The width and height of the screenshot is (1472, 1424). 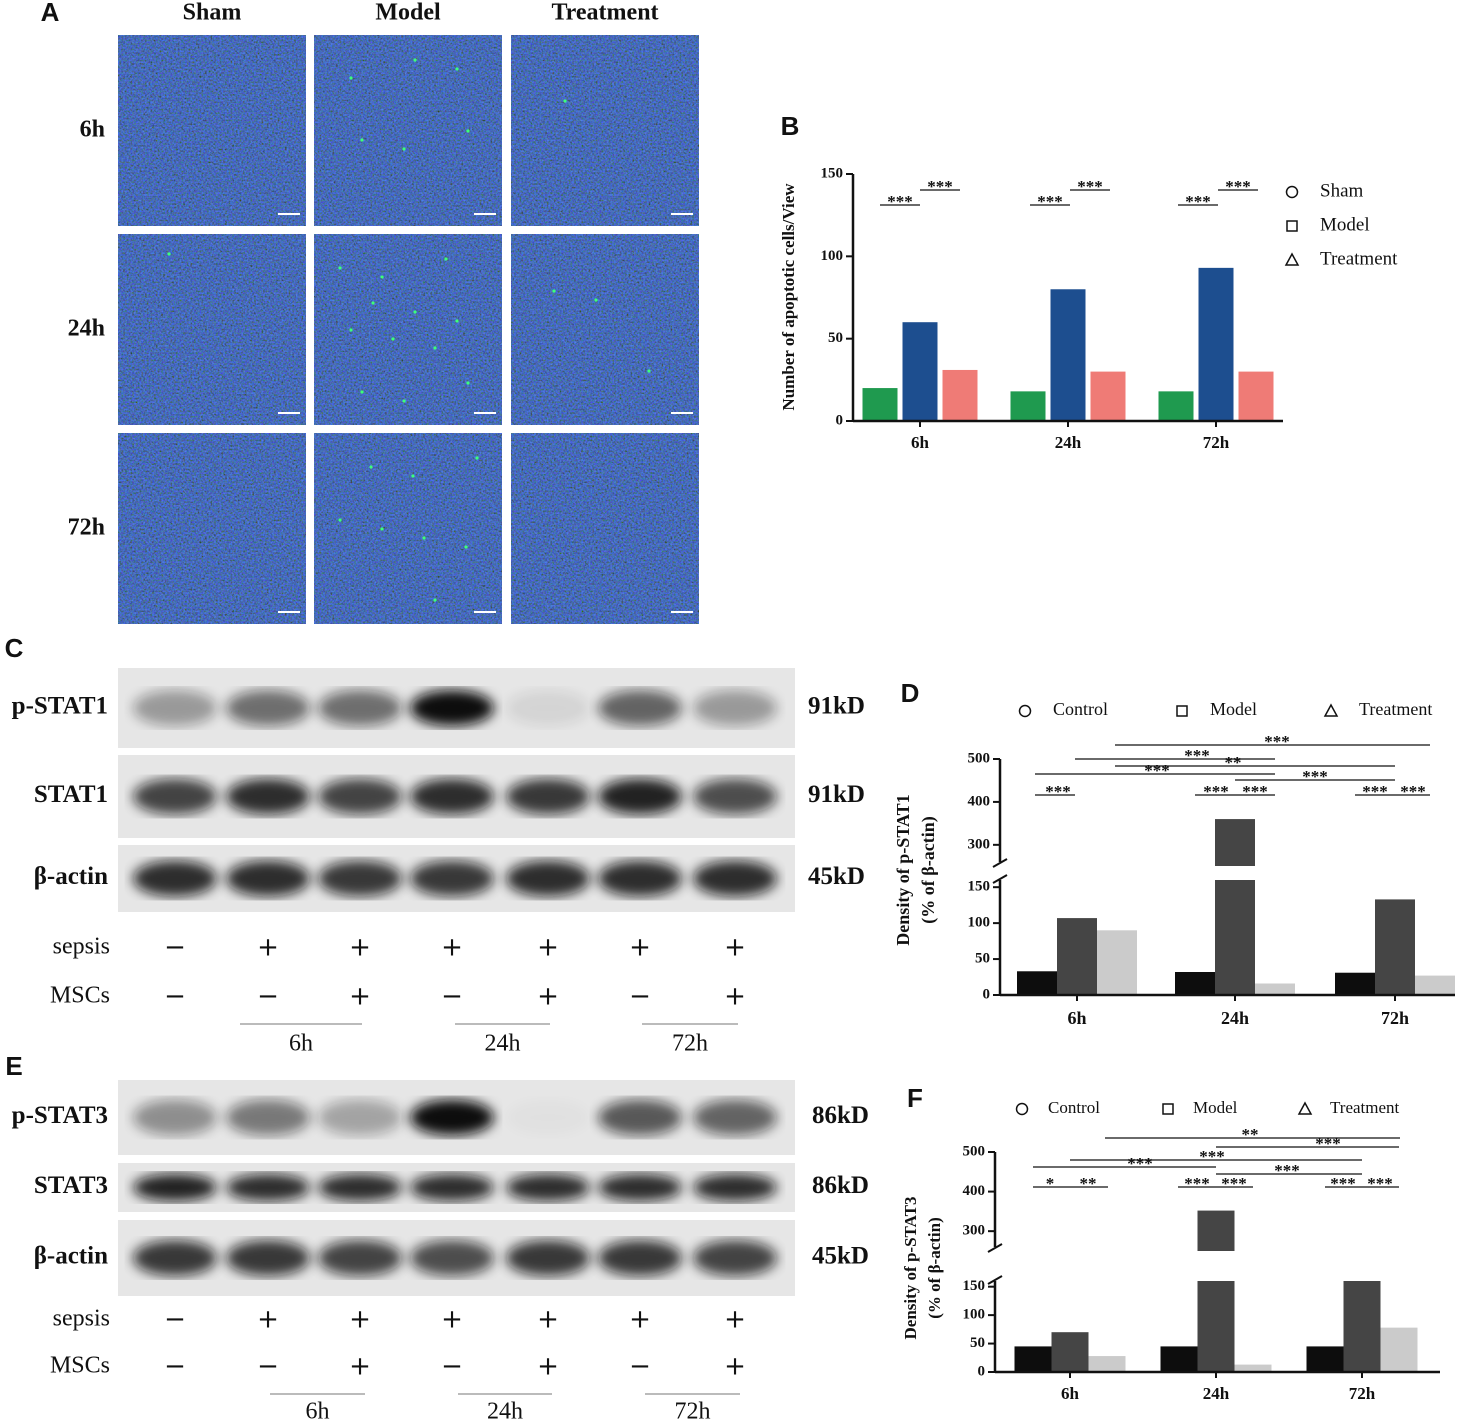 What do you see at coordinates (71, 794) in the screenshot?
I see `blot-label: STAT1` at bounding box center [71, 794].